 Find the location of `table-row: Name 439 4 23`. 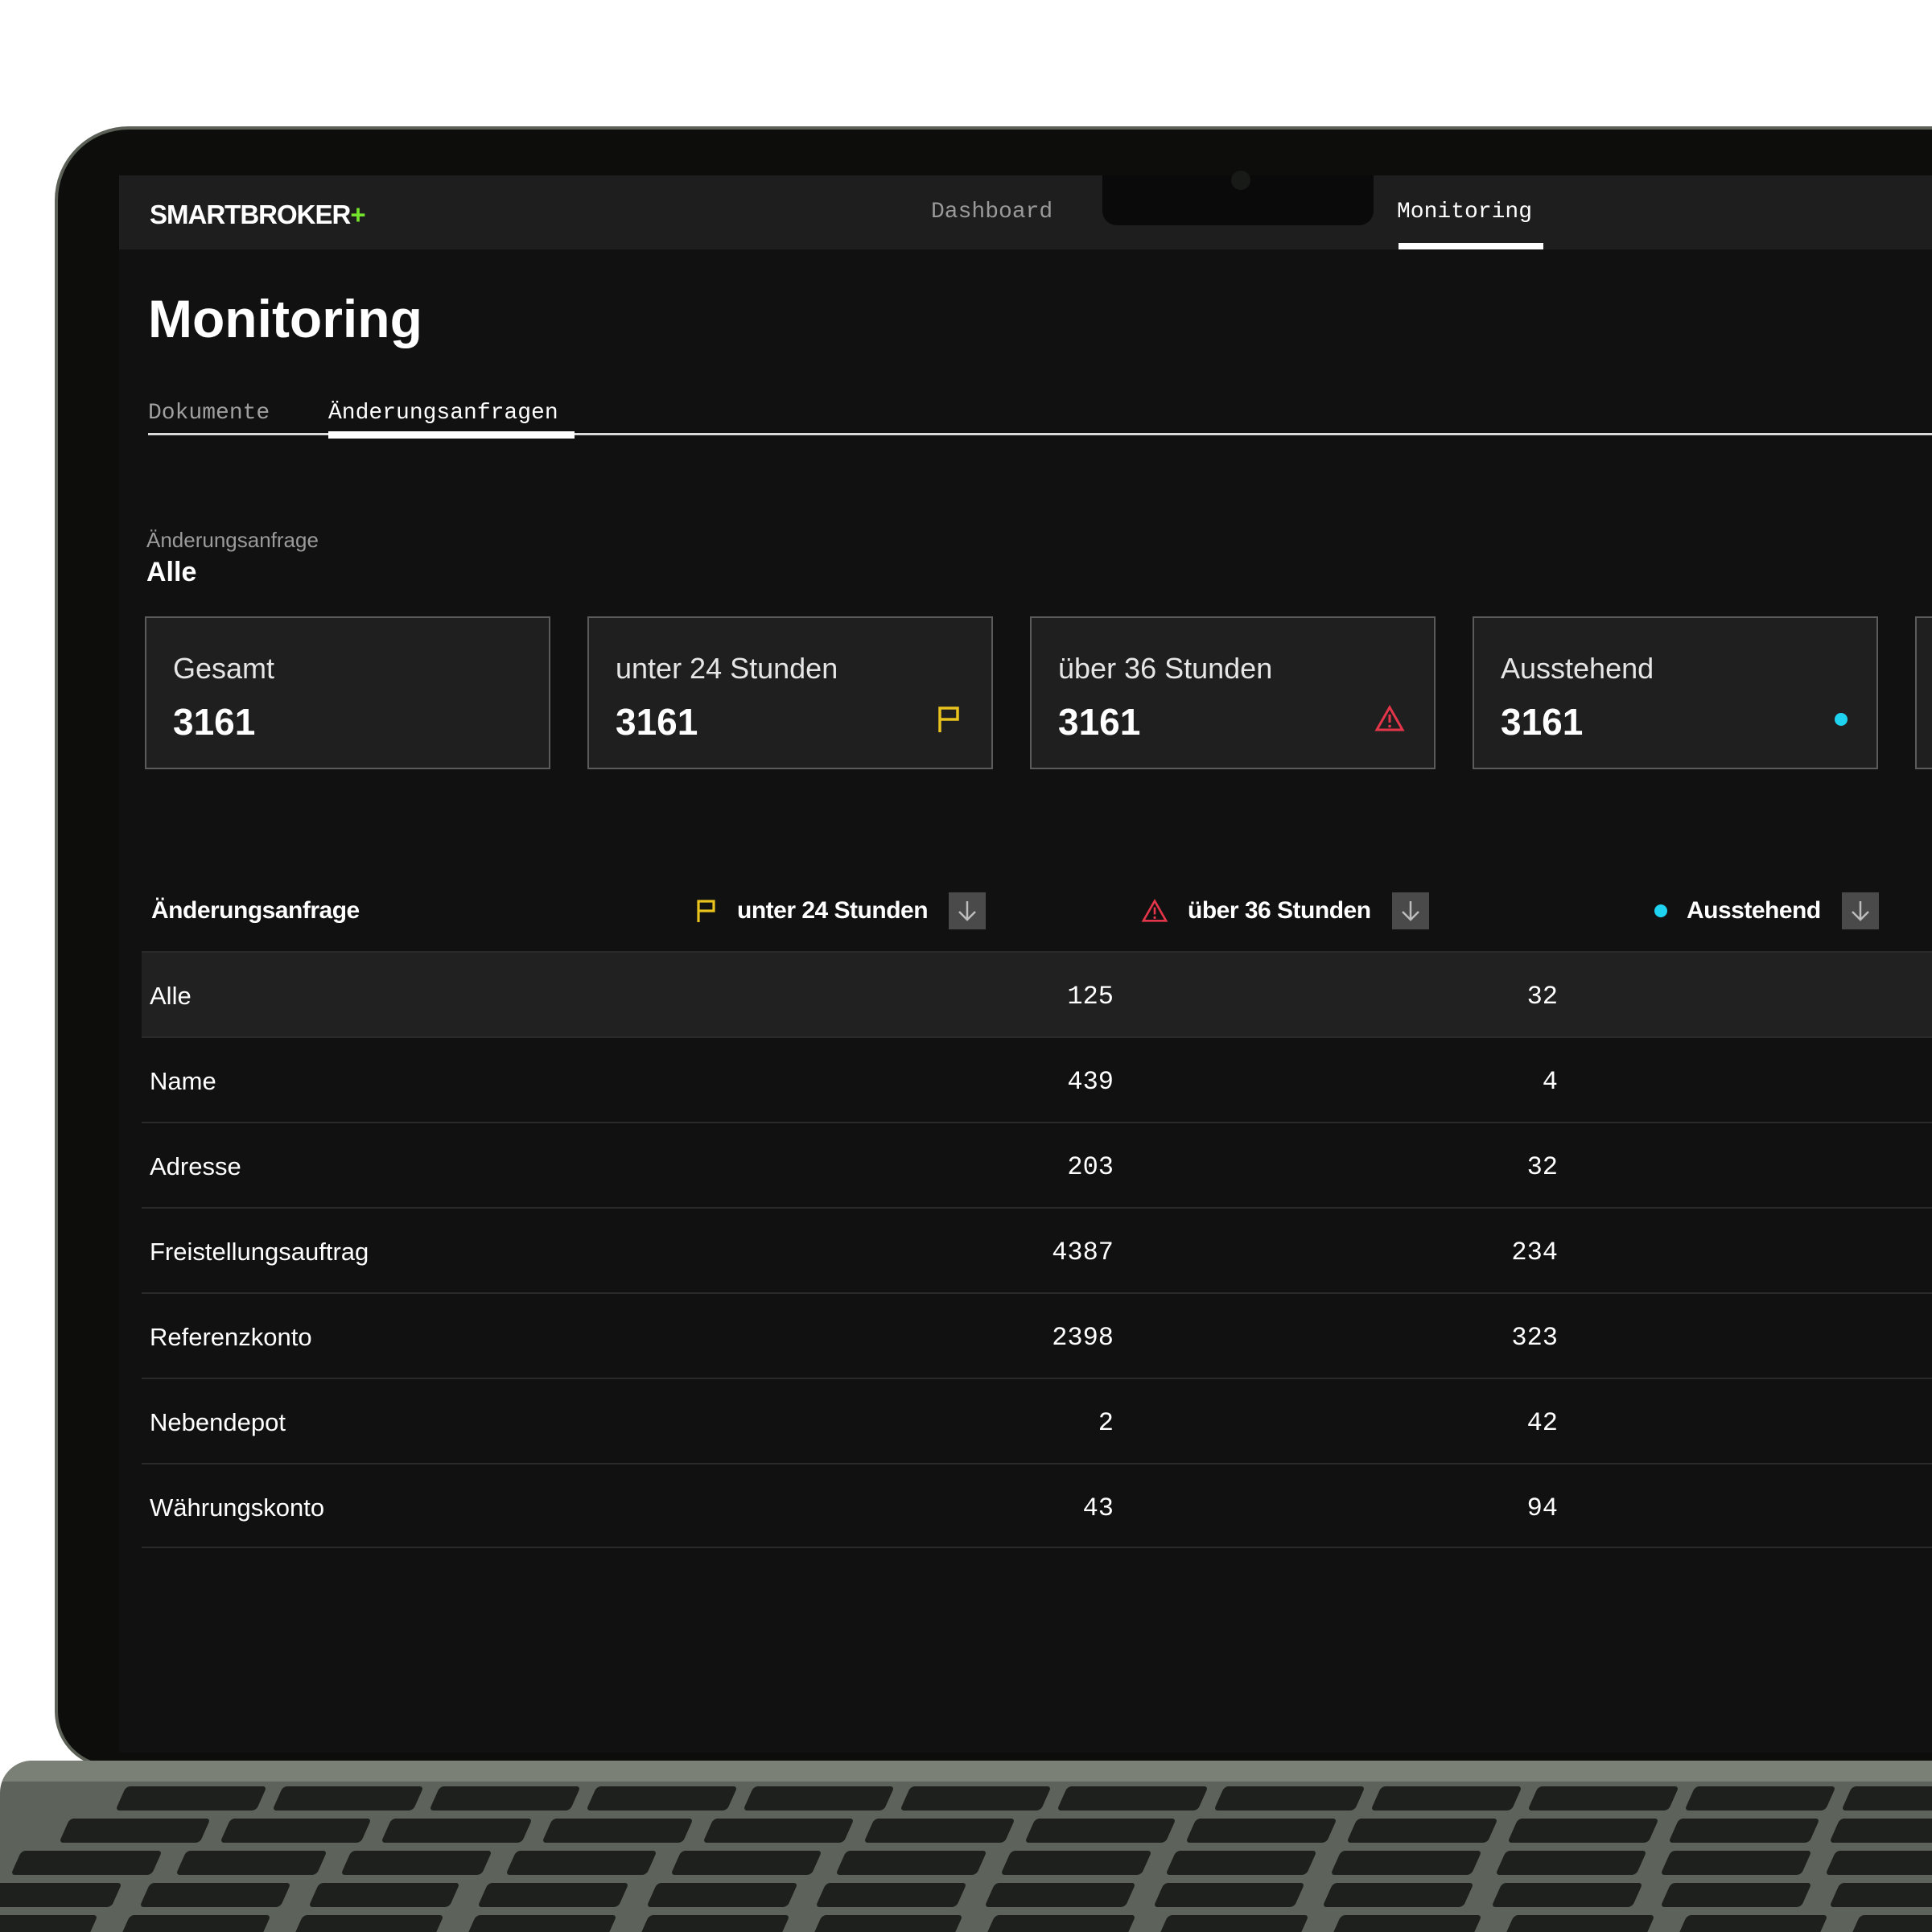

table-row: Name 439 4 23 is located at coordinates (1037, 1079).